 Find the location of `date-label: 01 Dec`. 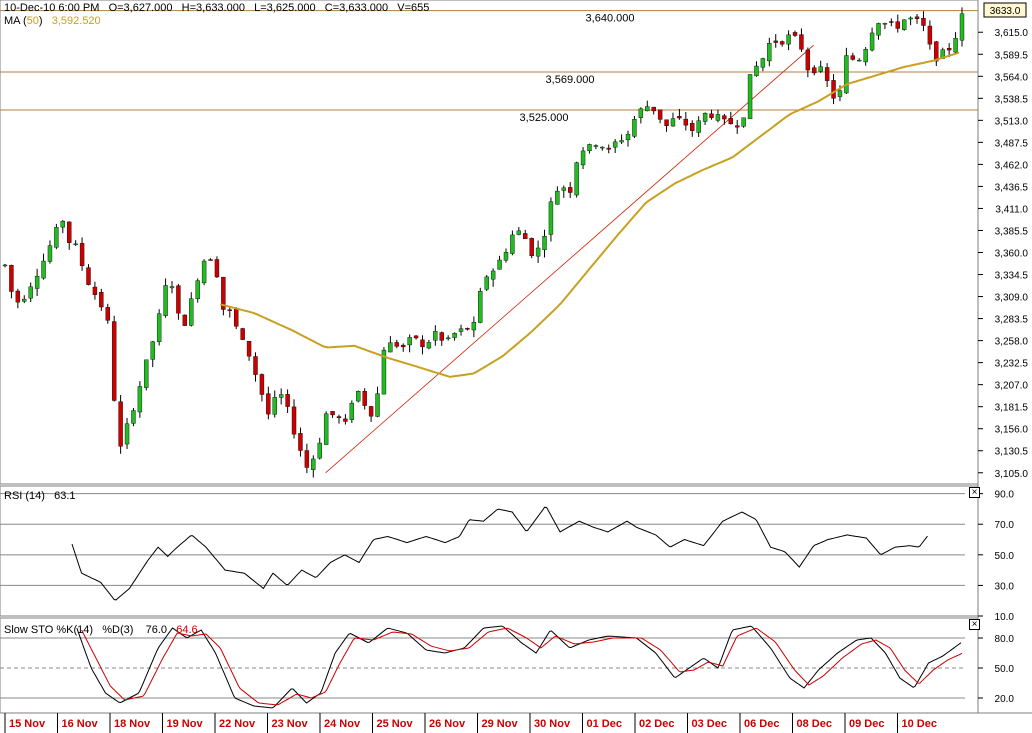

date-label: 01 Dec is located at coordinates (604, 724).